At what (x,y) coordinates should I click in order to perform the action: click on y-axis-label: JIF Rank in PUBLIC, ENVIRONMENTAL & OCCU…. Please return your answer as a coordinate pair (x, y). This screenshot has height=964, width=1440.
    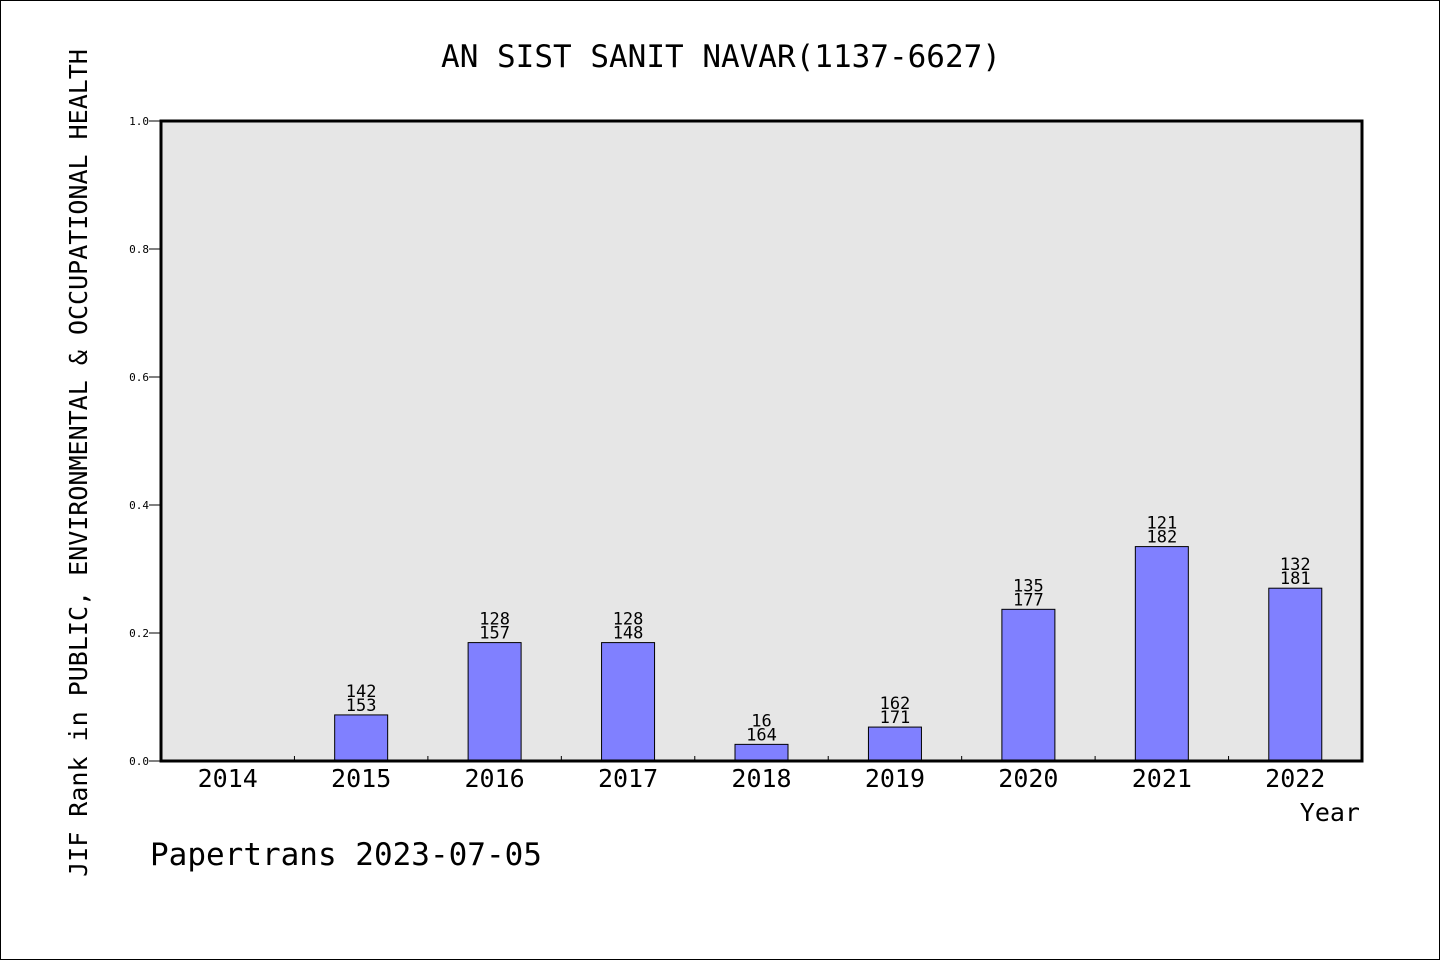
    Looking at the image, I should click on (78, 463).